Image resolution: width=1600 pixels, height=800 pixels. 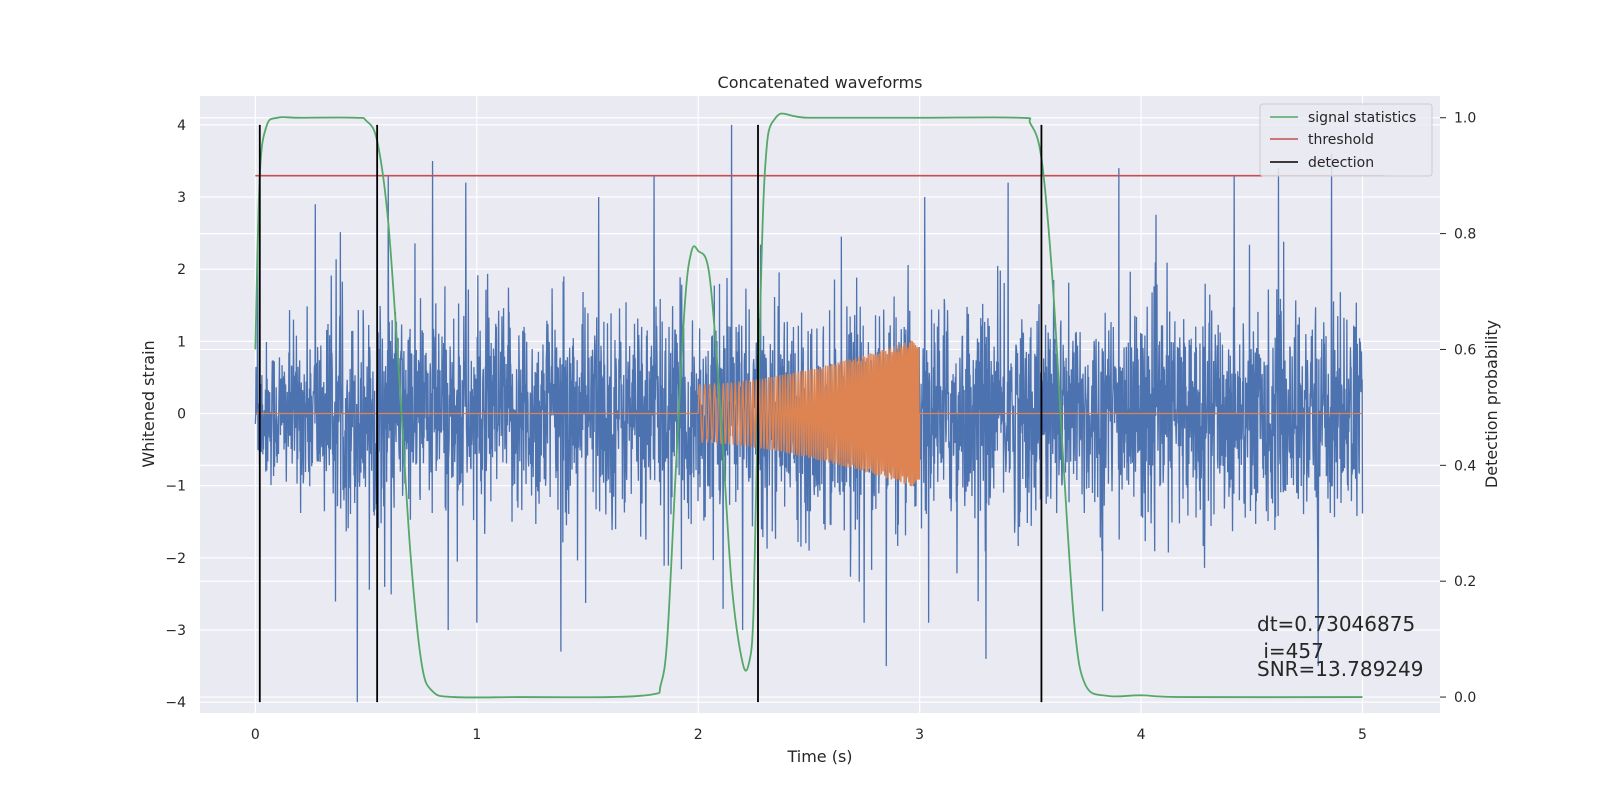 What do you see at coordinates (1341, 163) in the screenshot?
I see `legend-label-detection: detection` at bounding box center [1341, 163].